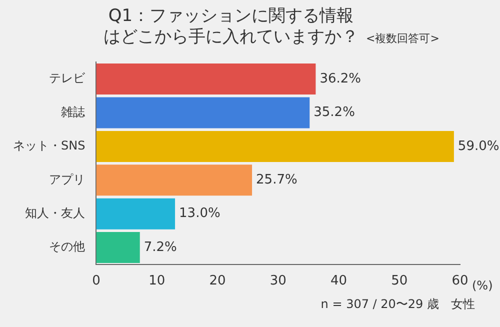 This screenshot has height=327, width=500. What do you see at coordinates (277, 180) in the screenshot?
I see `data-label: 25.7%` at bounding box center [277, 180].